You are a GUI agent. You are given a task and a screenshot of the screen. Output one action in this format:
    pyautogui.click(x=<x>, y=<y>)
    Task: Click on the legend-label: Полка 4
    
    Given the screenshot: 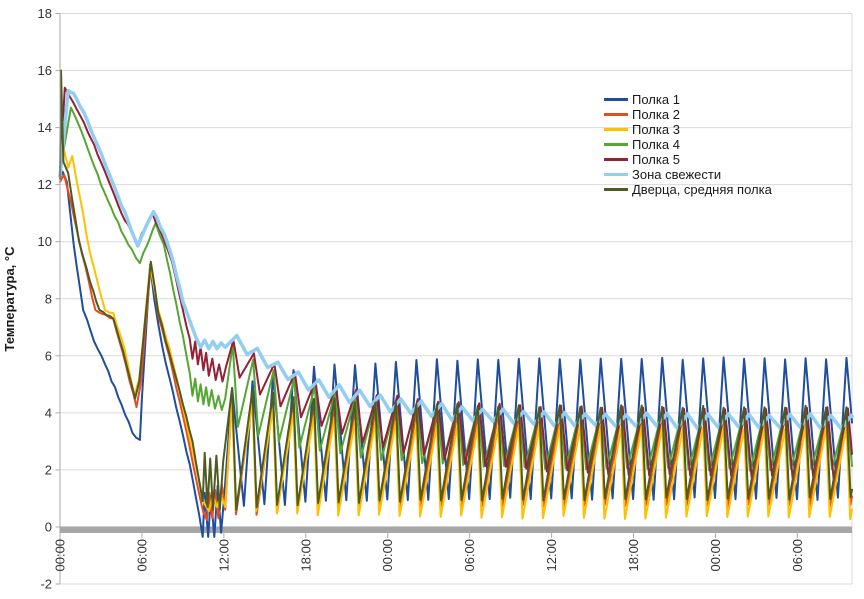 What is the action you would take?
    pyautogui.click(x=656, y=144)
    